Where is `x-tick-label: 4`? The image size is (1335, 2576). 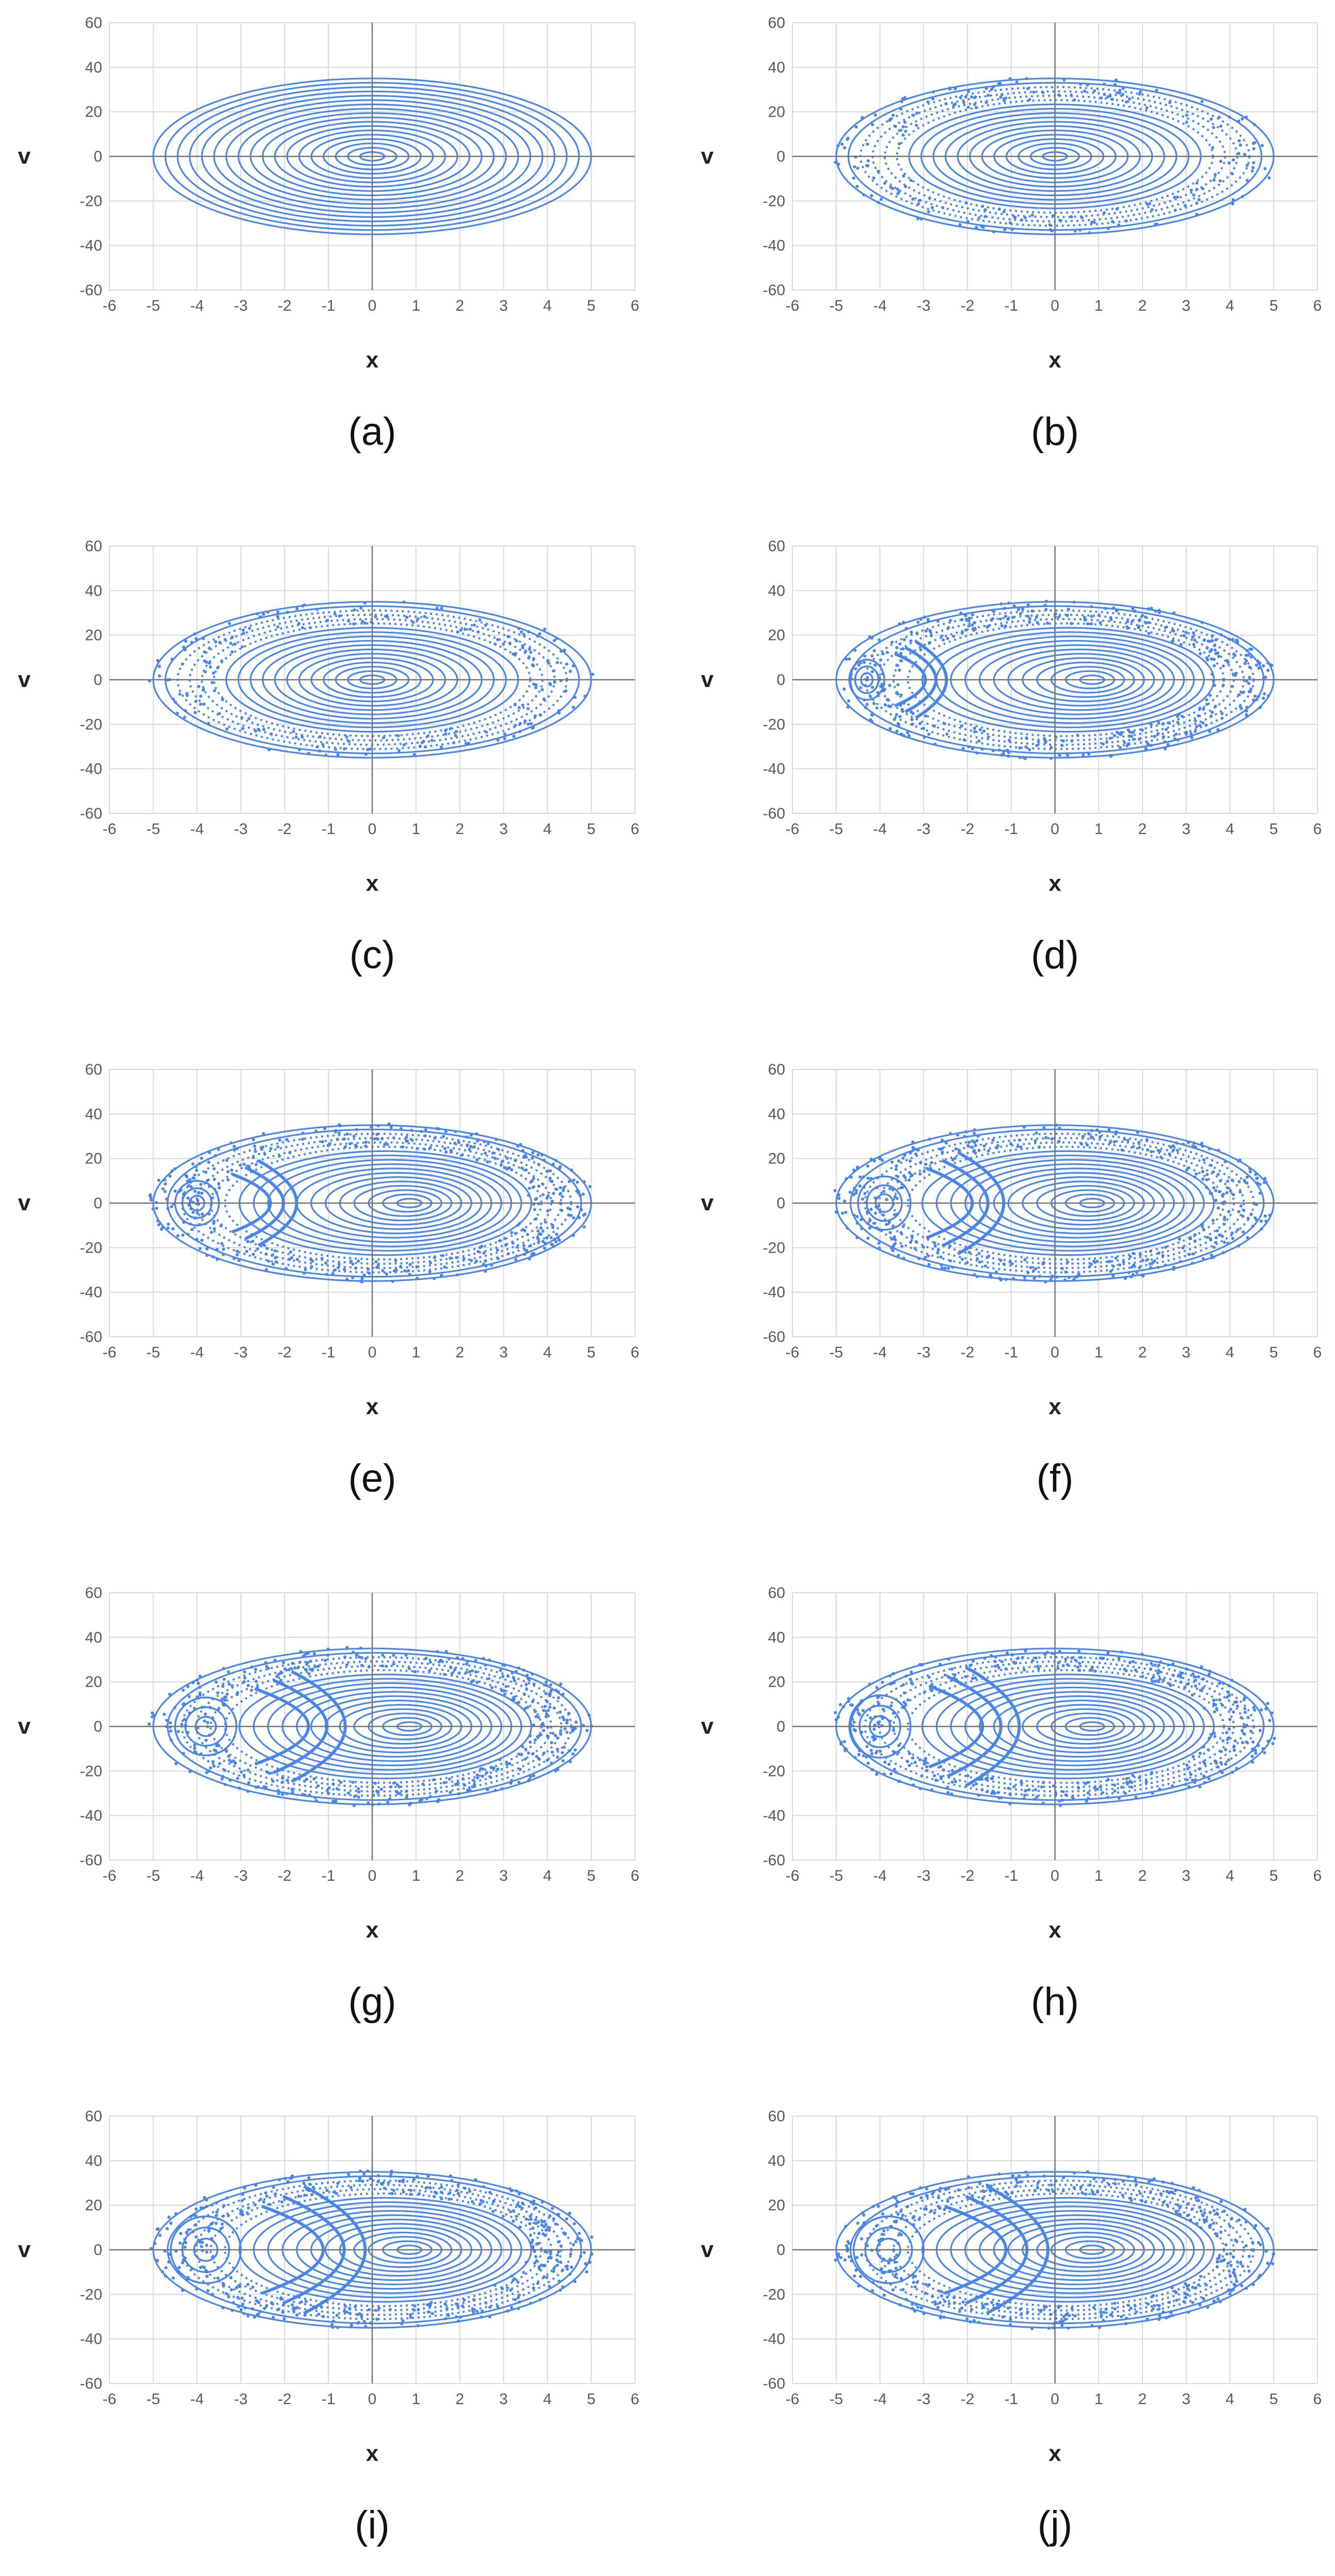 x-tick-label: 4 is located at coordinates (547, 1352).